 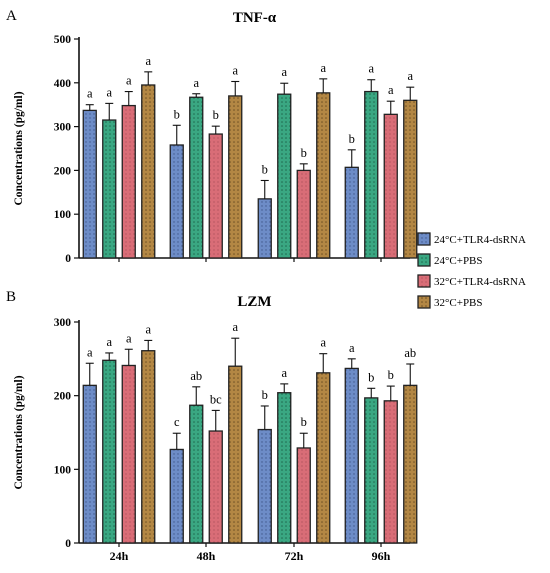 I want to click on y-tick-label: 500, so click(x=63, y=40).